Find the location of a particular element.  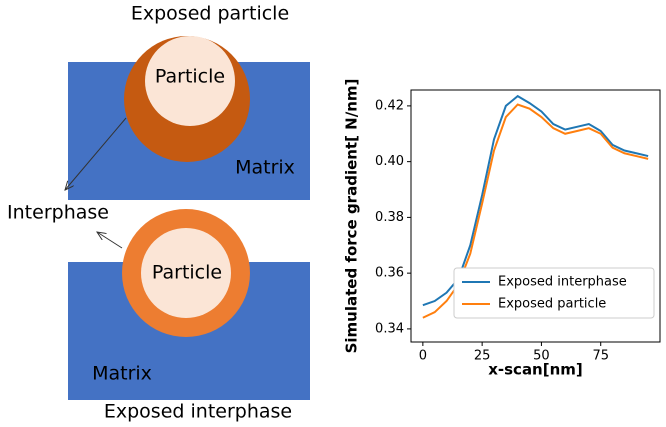

x-tick-label: 0 is located at coordinates (423, 356).